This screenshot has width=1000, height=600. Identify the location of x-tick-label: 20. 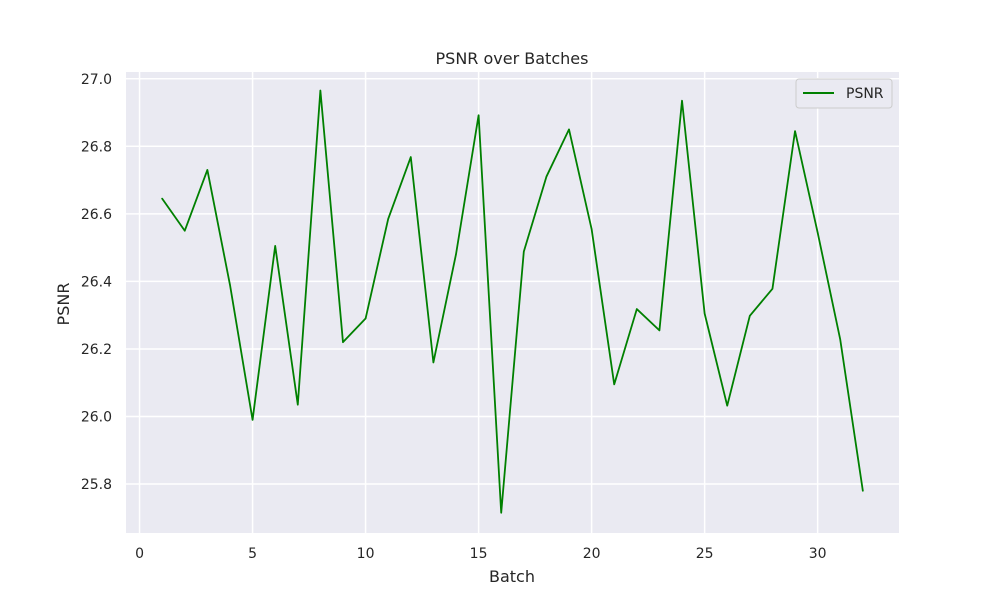
(592, 554).